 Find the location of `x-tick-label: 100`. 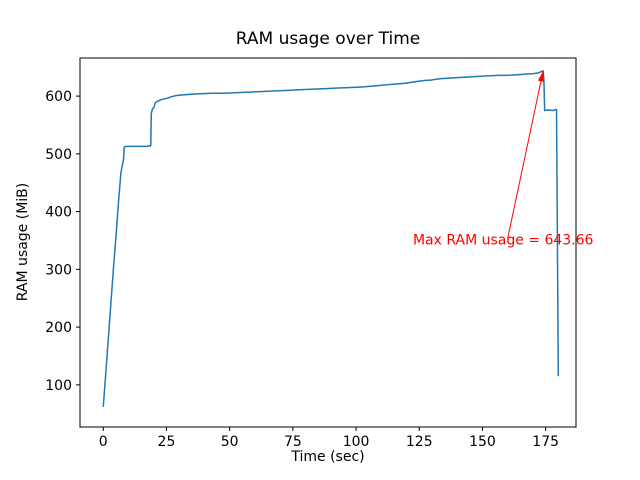

x-tick-label: 100 is located at coordinates (356, 442).